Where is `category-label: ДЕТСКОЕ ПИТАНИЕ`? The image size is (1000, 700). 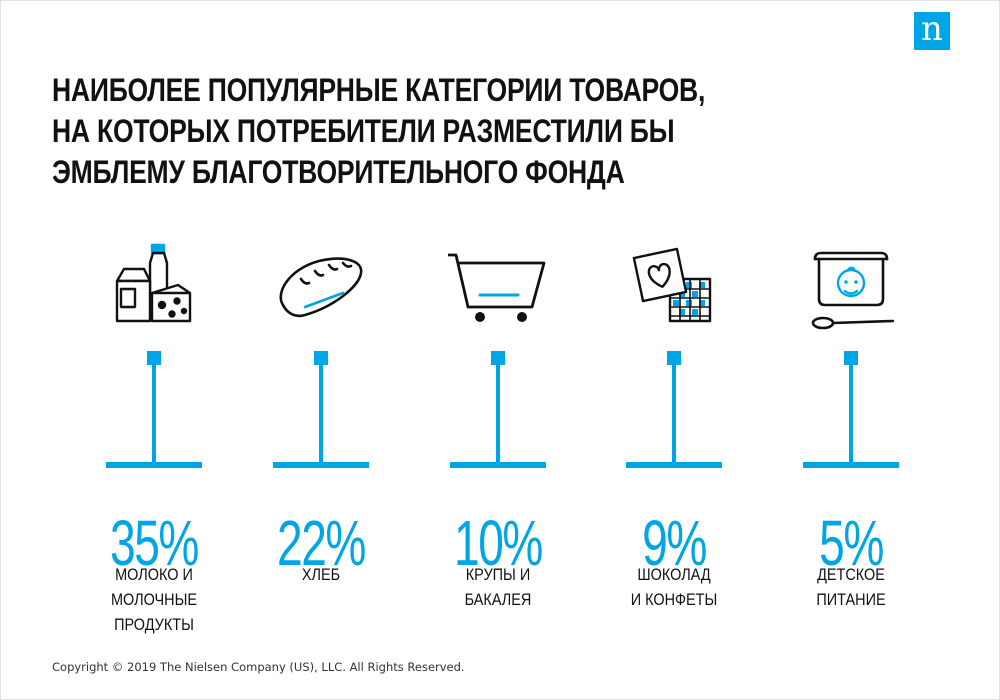 category-label: ДЕТСКОЕ ПИТАНИЕ is located at coordinates (851, 587).